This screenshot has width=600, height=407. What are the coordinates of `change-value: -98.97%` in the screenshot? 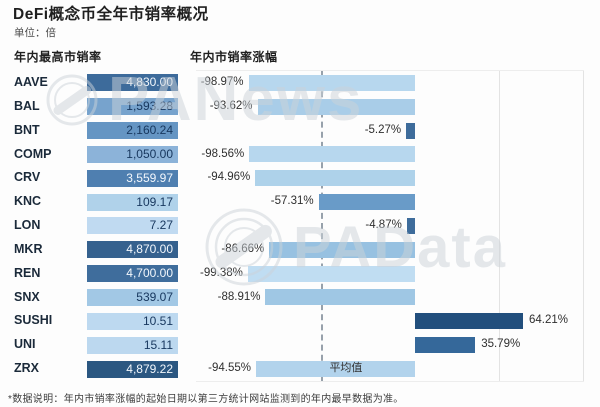 It's located at (222, 82).